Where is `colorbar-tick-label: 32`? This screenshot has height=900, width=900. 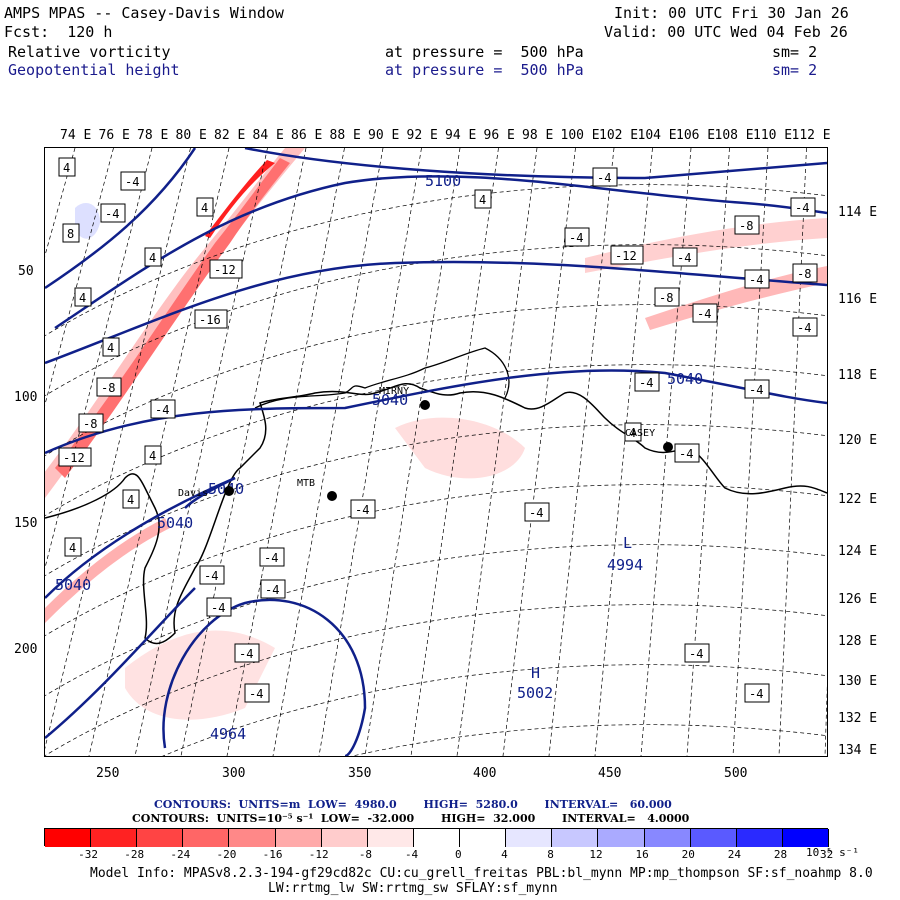 colorbar-tick-label: 32 is located at coordinates (827, 854).